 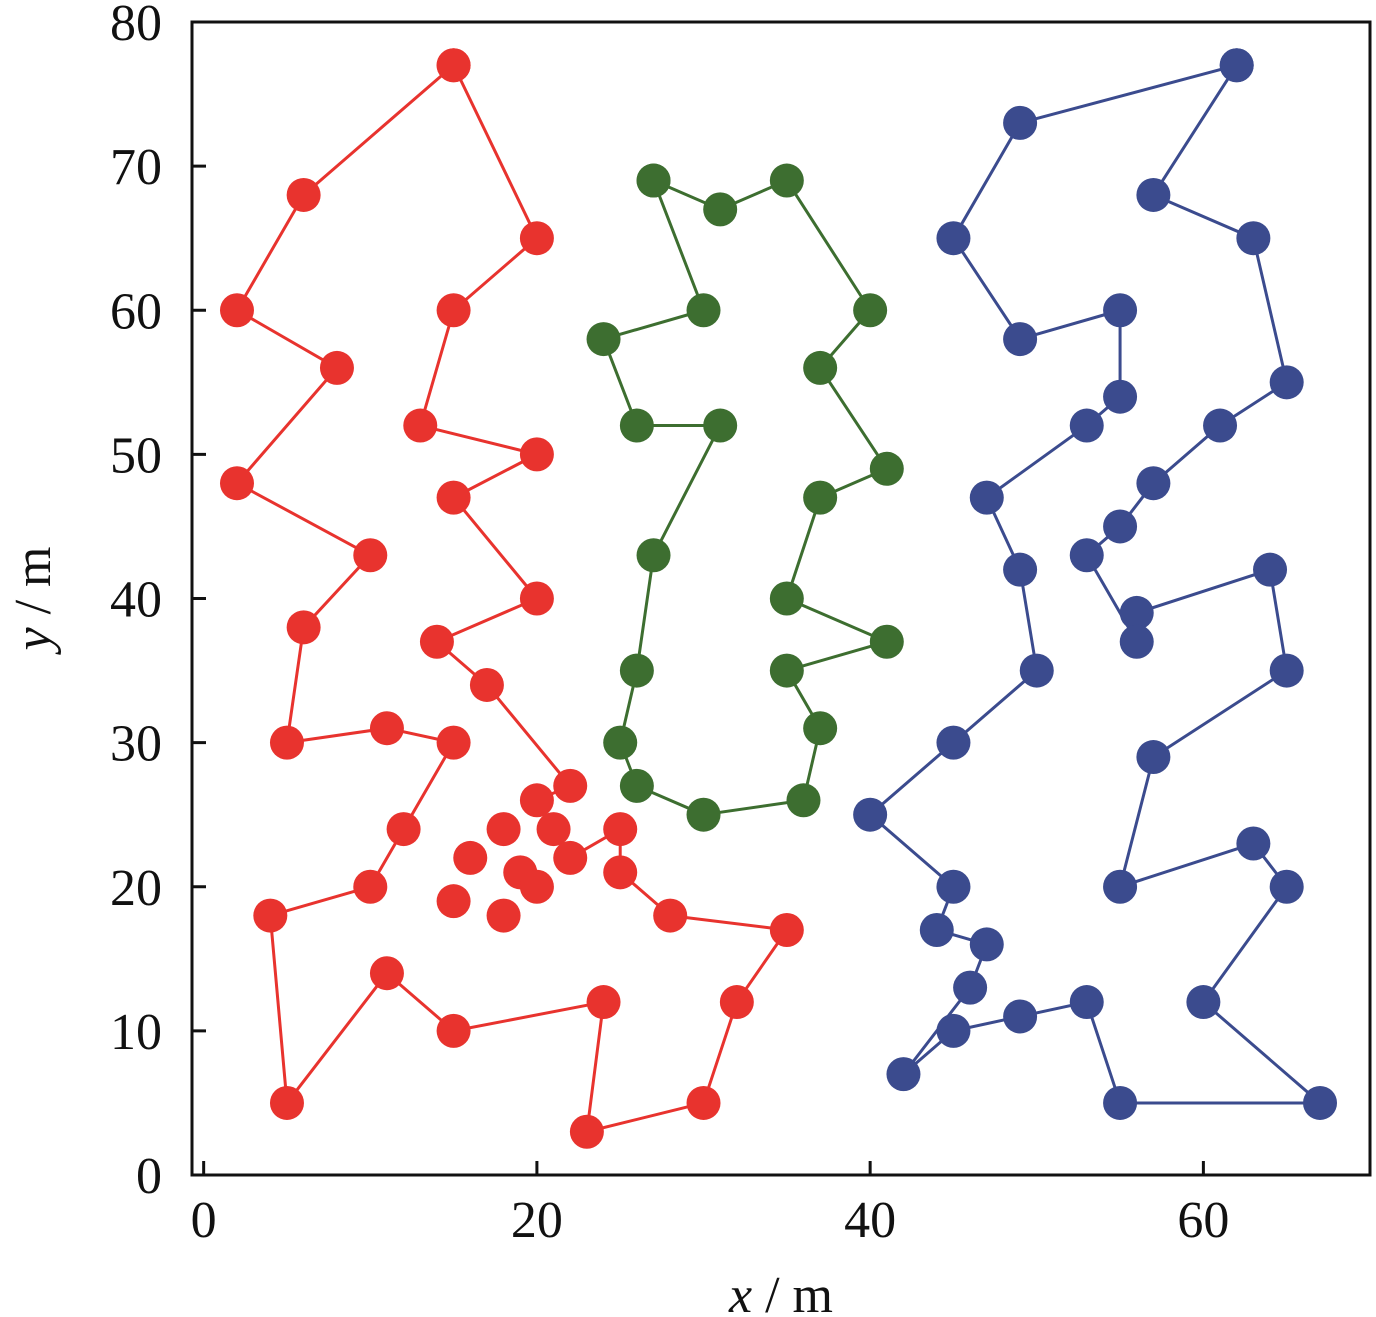 What do you see at coordinates (149, 1176) in the screenshot?
I see `y-tick-label: 0` at bounding box center [149, 1176].